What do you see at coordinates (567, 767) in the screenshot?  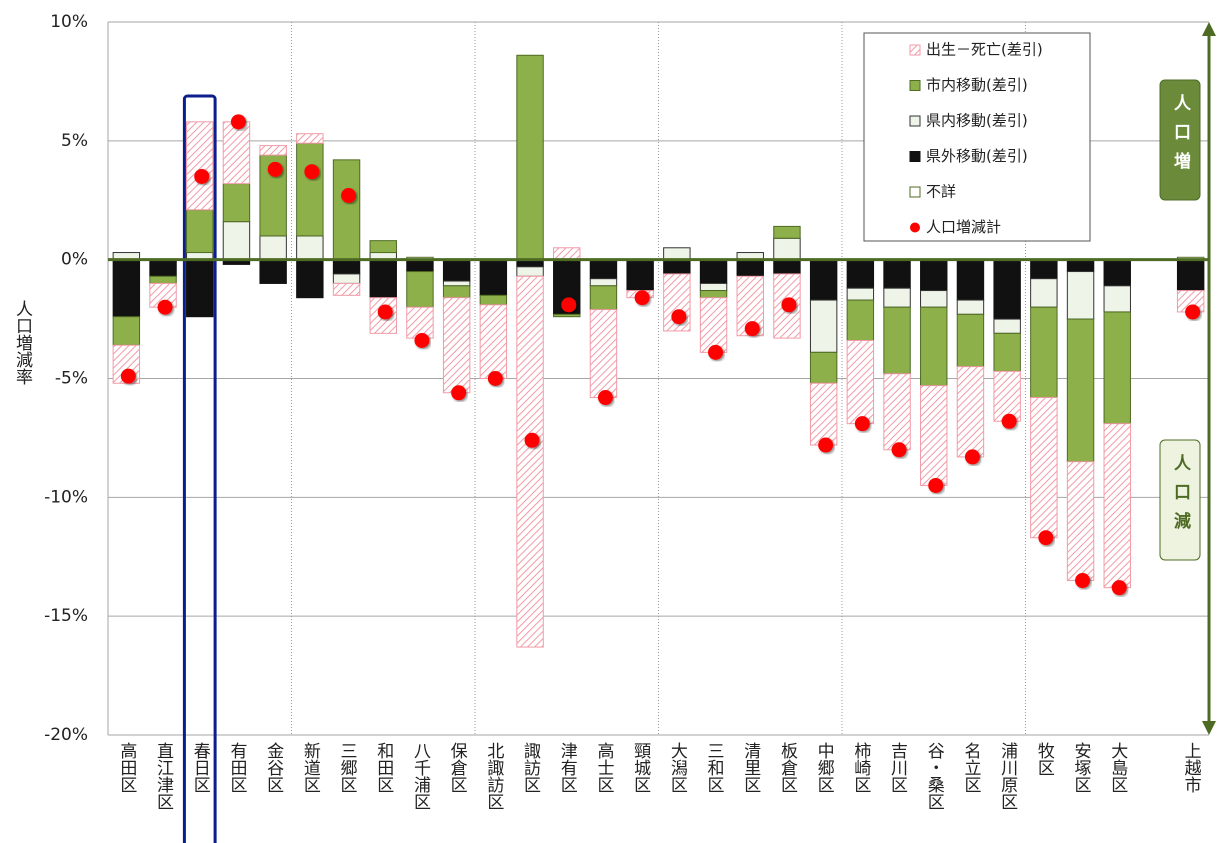 I see `x-tick-label: 津有区` at bounding box center [567, 767].